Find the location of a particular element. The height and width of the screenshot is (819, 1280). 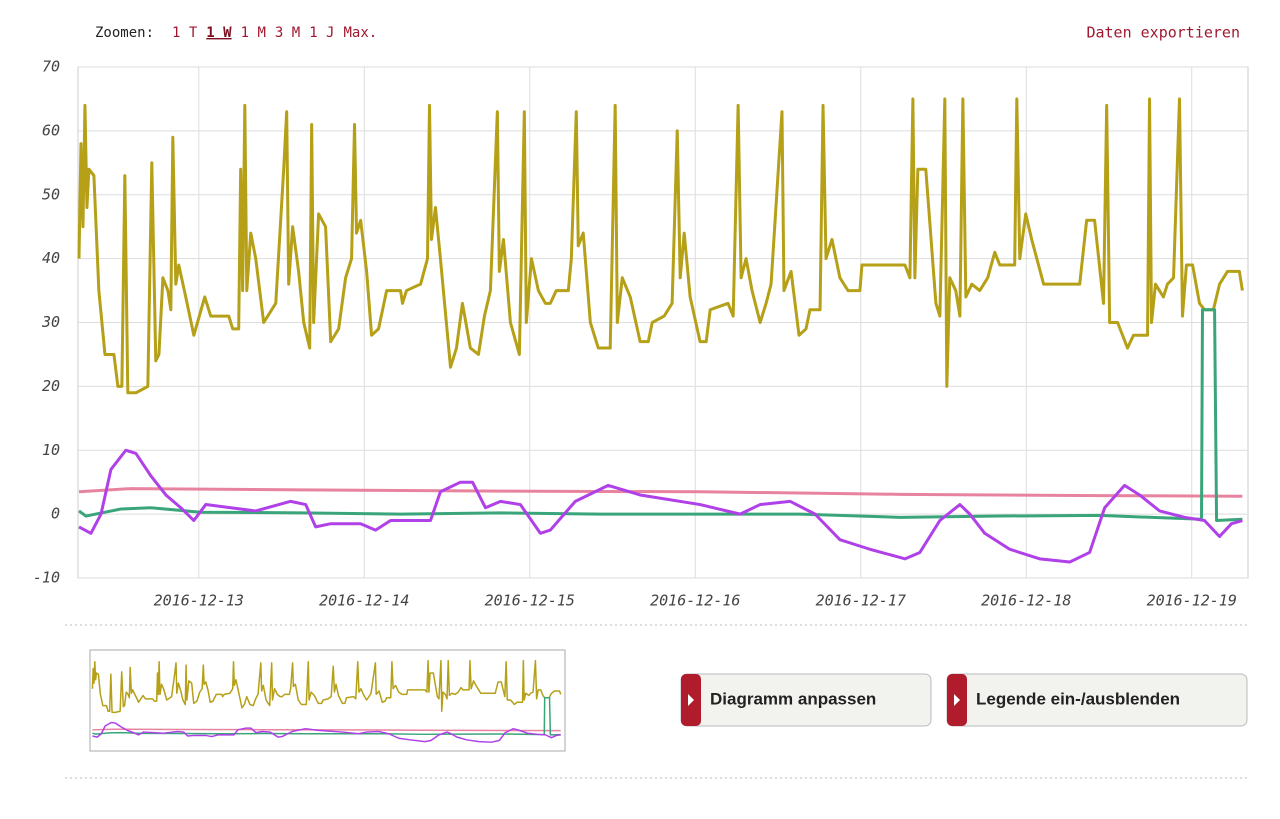

navigator is located at coordinates (327, 700).